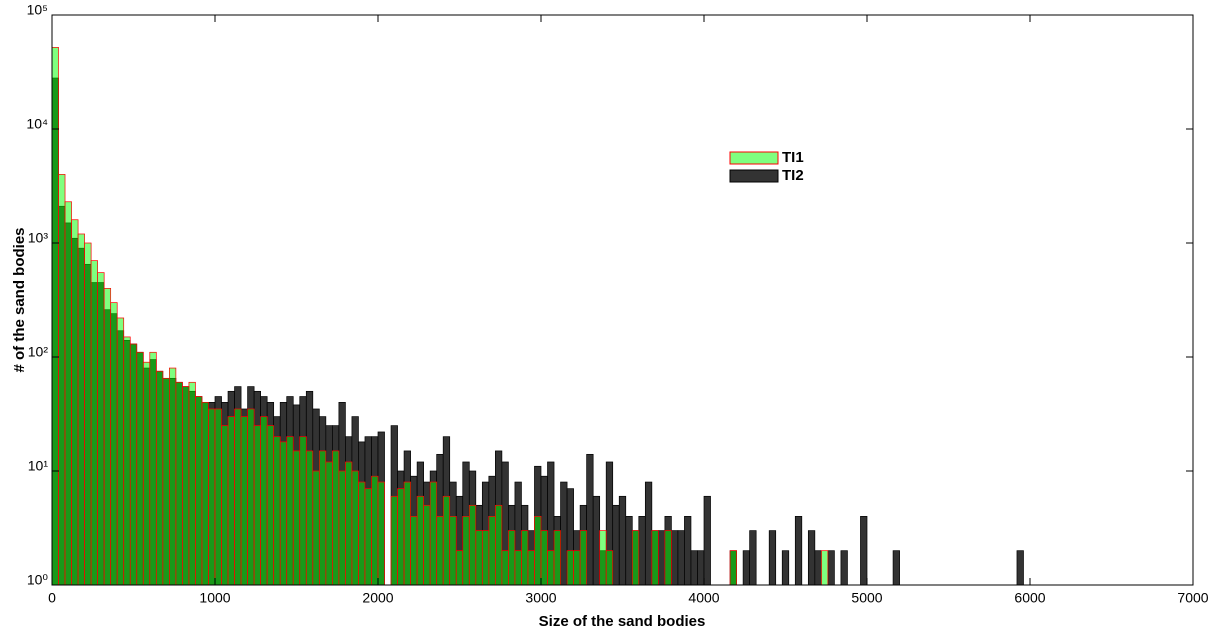 The image size is (1221, 636). Describe the element at coordinates (37, 10) in the screenshot. I see `y-tick-label: 10⁵` at that location.